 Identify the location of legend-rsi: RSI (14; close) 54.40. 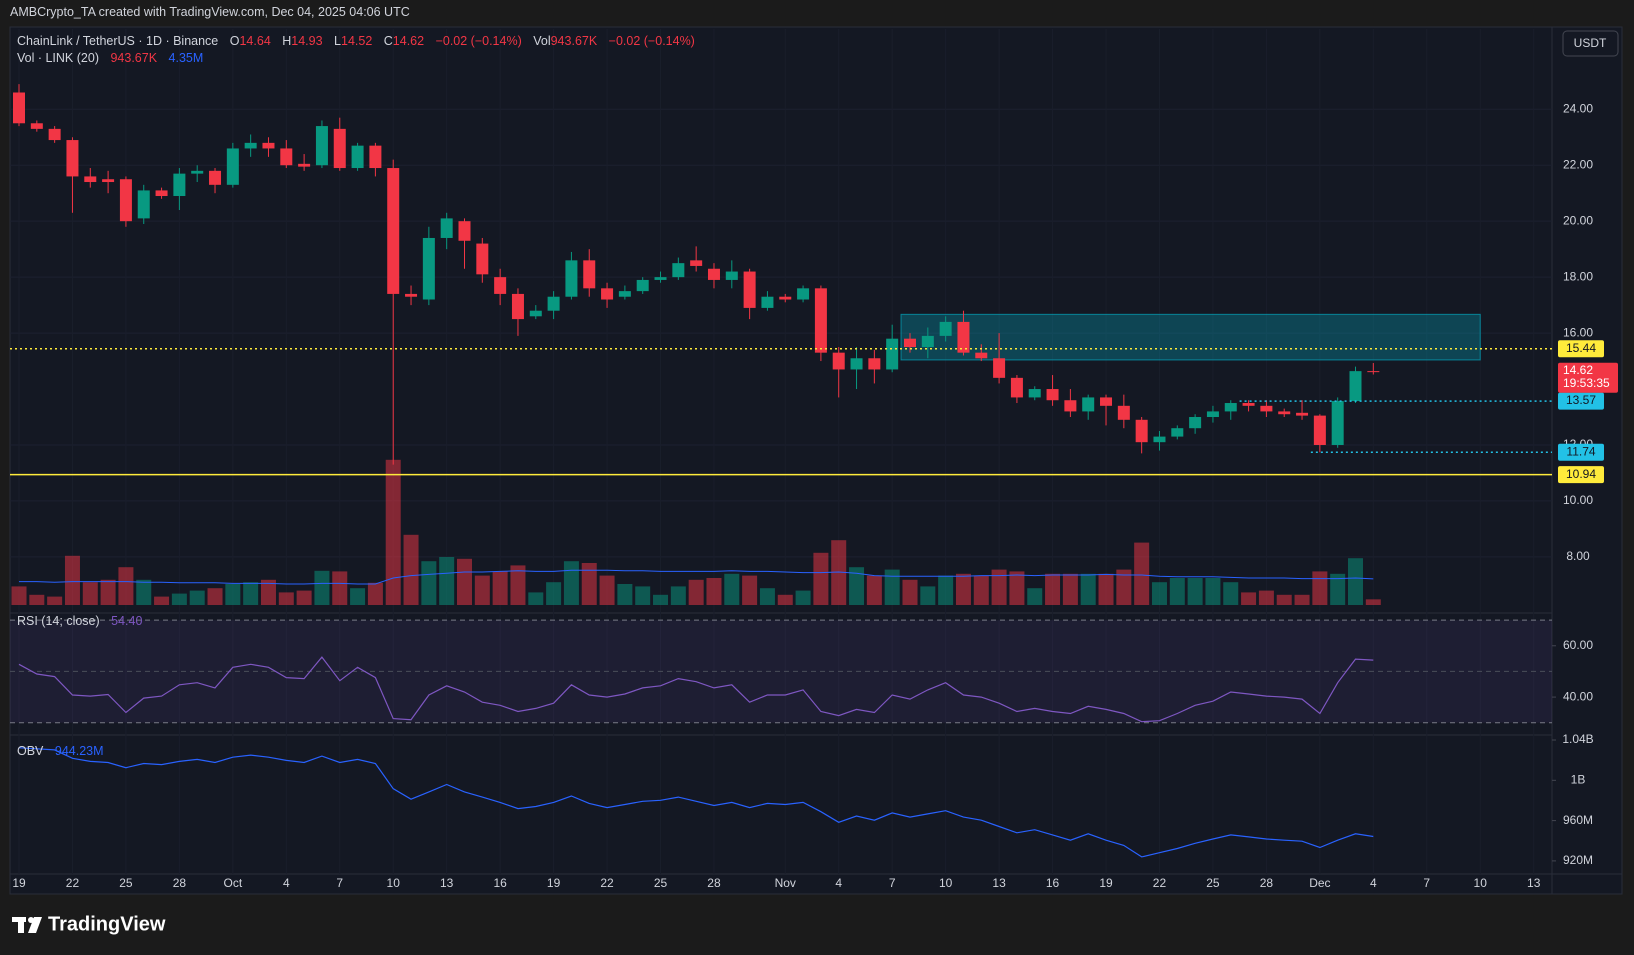
(79, 621).